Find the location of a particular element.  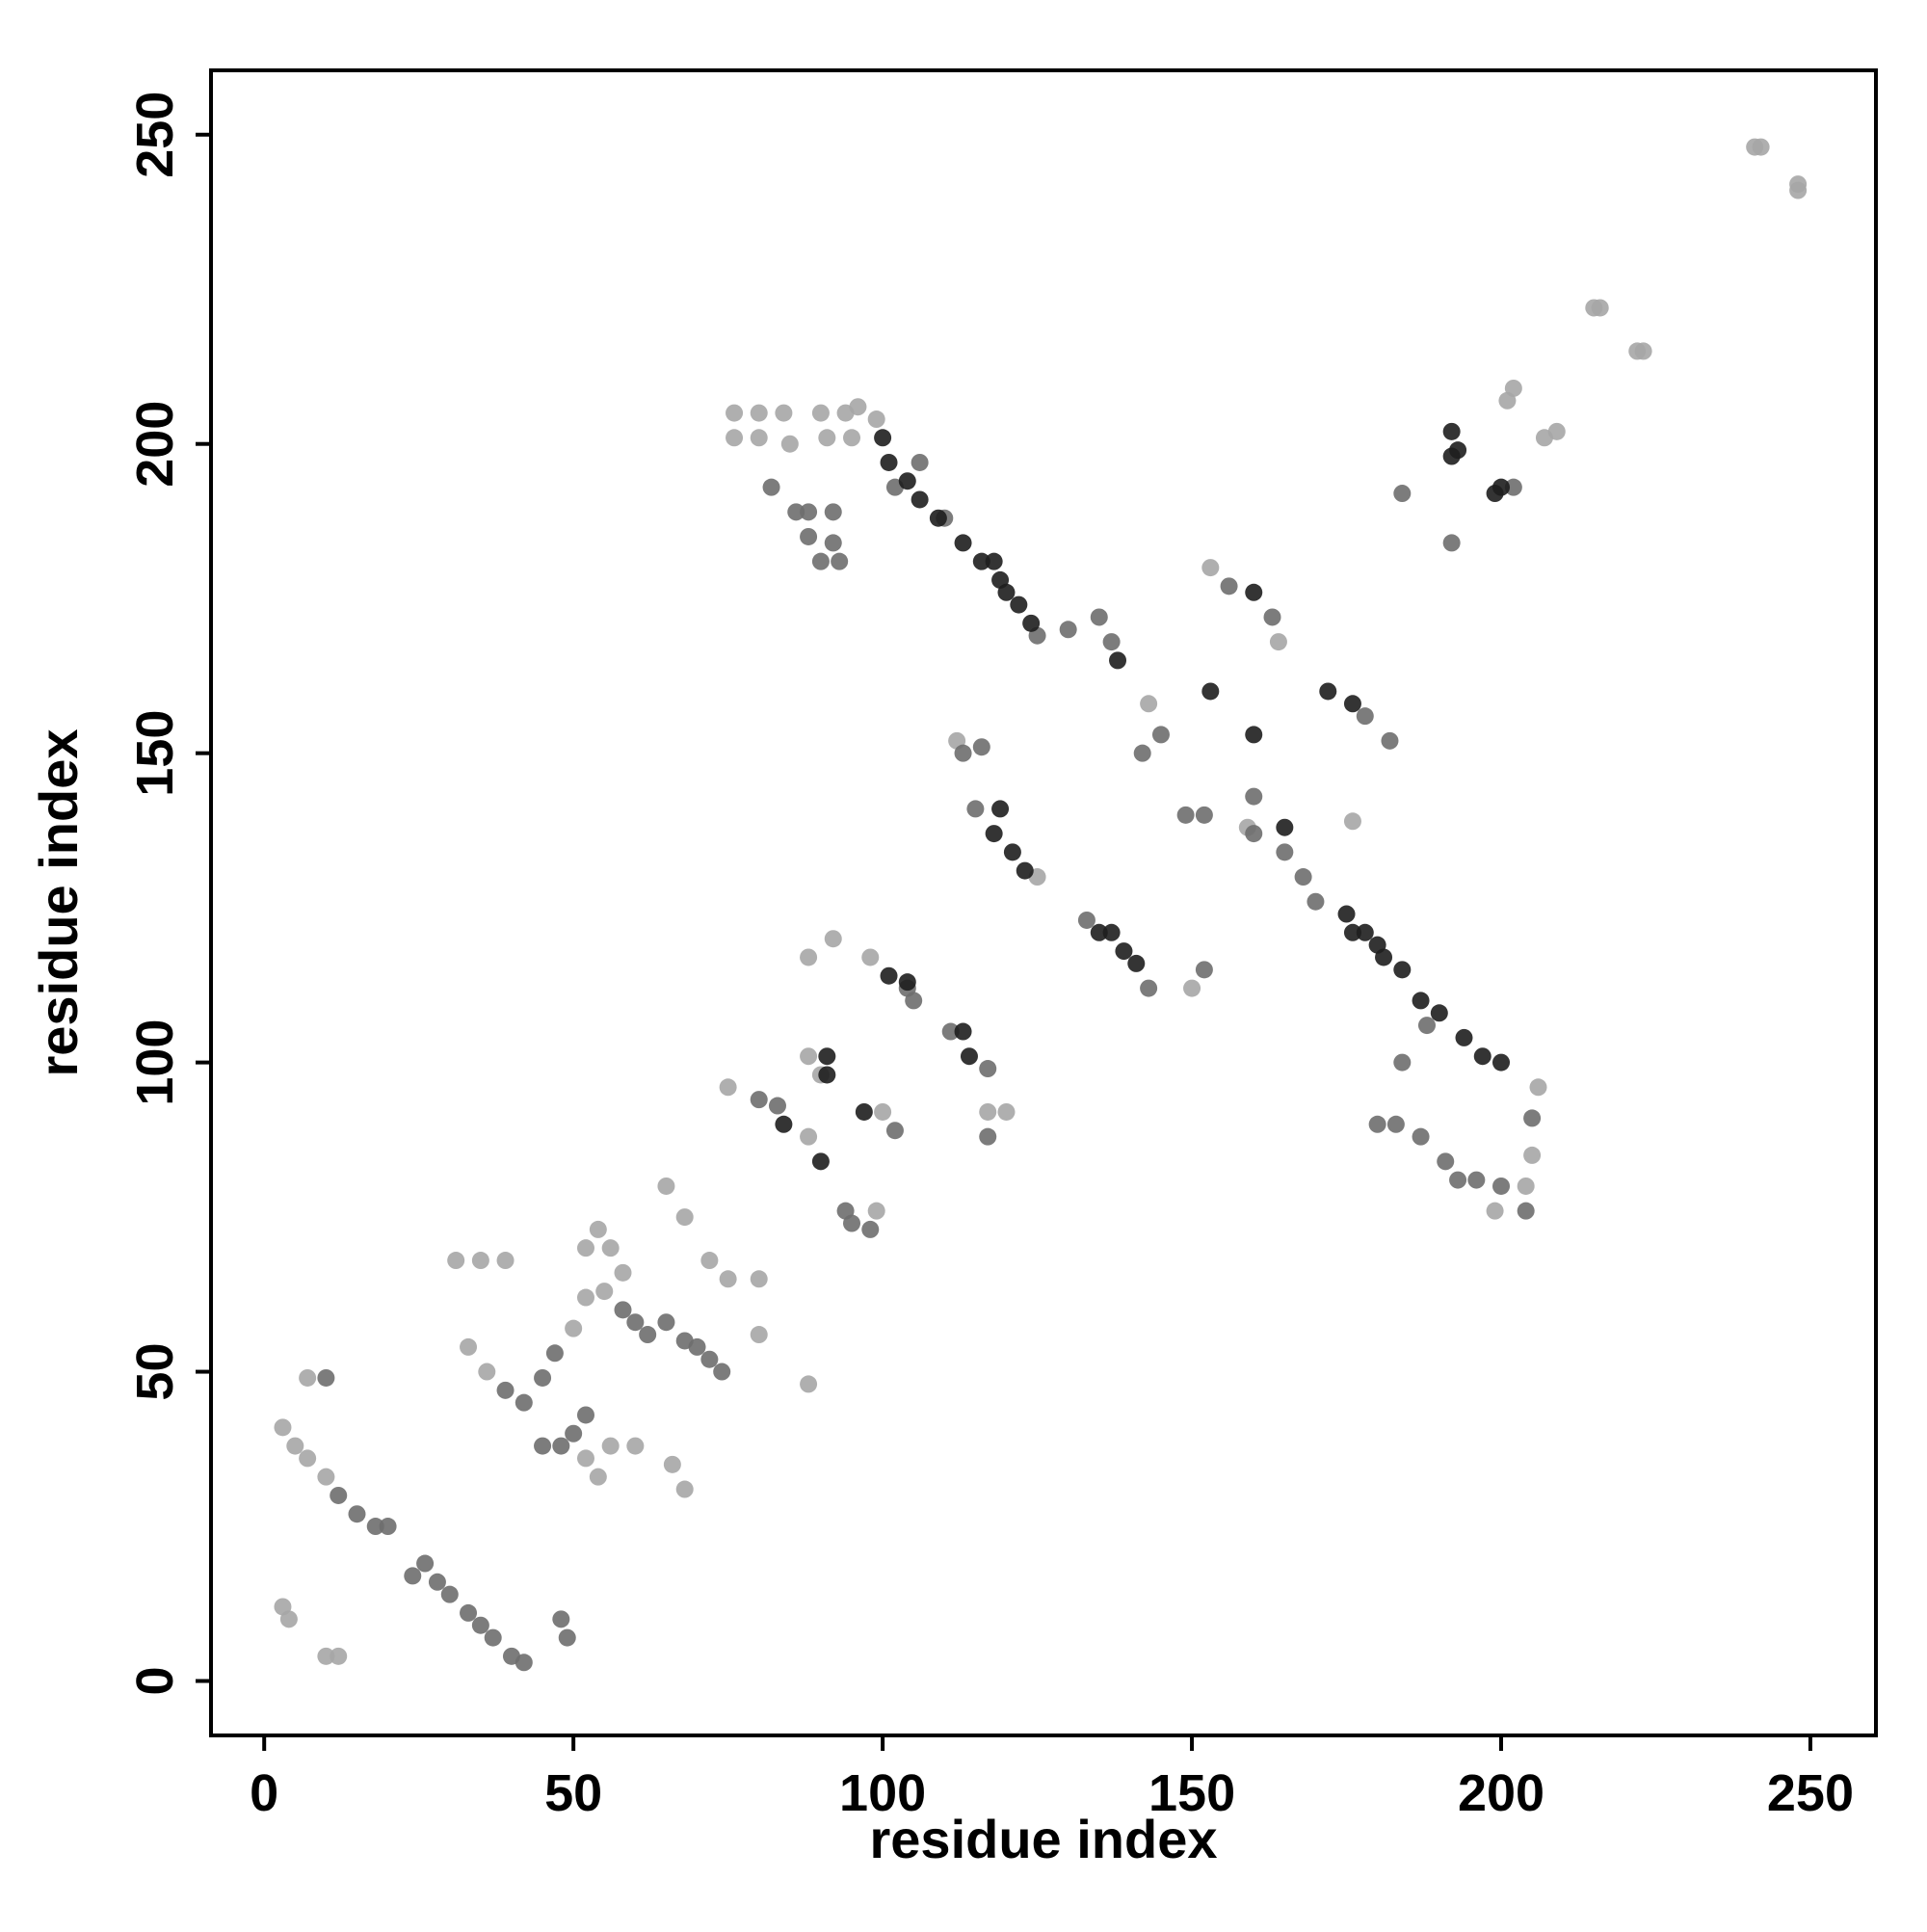

x-axis-label: residue index is located at coordinates (1043, 1839).